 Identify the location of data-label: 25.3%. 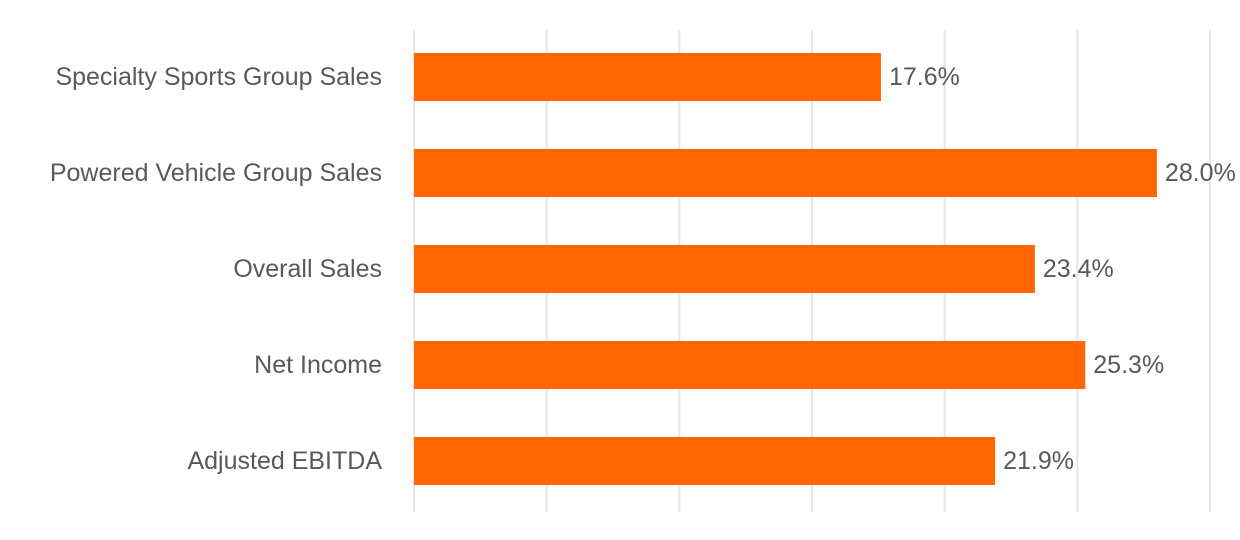
(1128, 365).